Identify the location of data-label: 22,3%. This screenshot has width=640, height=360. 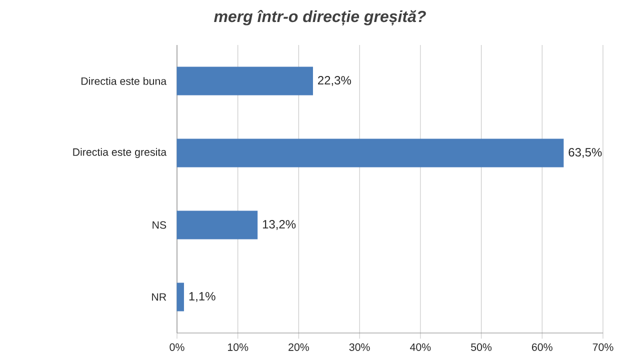
(335, 81).